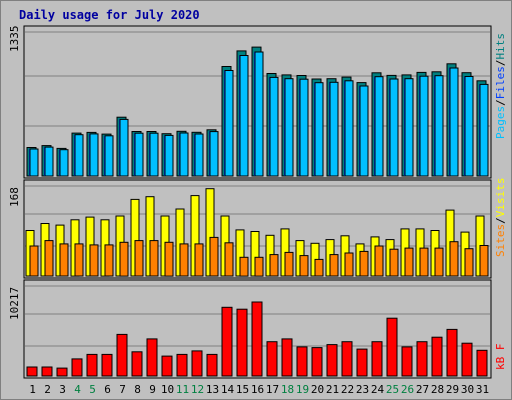 Image resolution: width=512 pixels, height=400 pixels. Describe the element at coordinates (500, 46) in the screenshot. I see `legend-hits: Hits` at that location.